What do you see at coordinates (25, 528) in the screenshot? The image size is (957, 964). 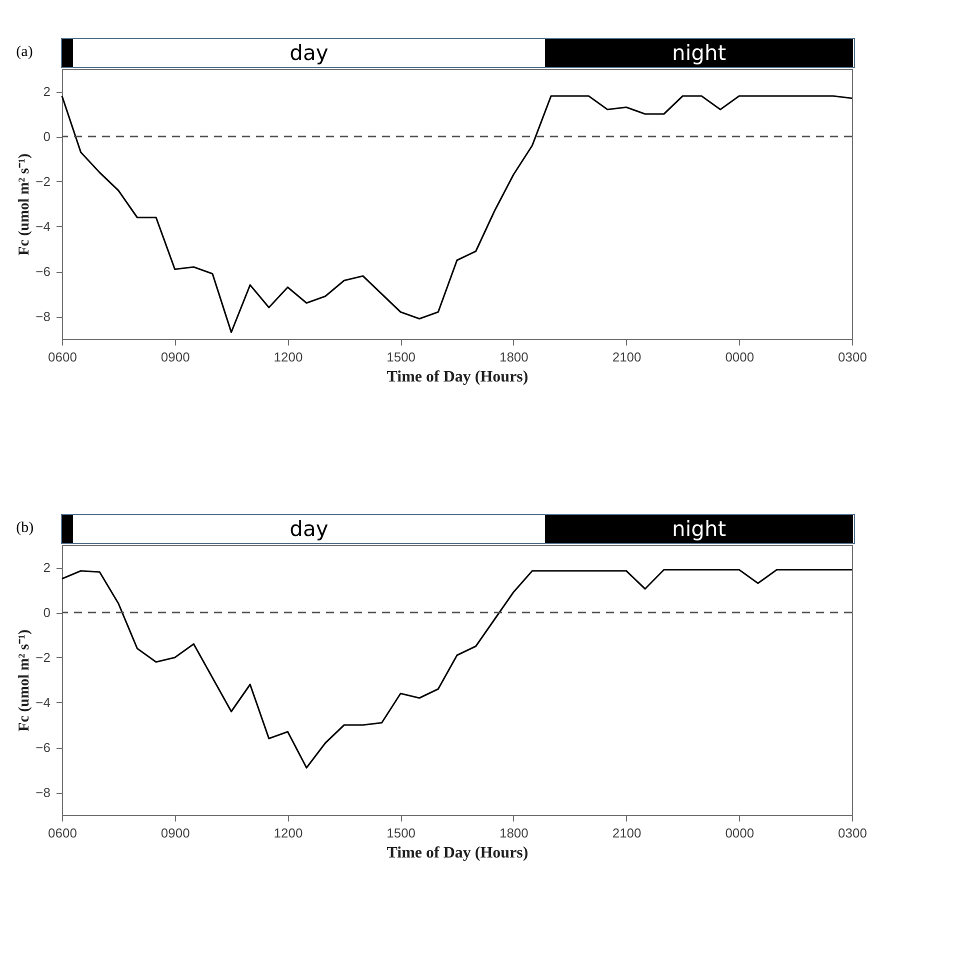 I see `chart-title: (b)` at bounding box center [25, 528].